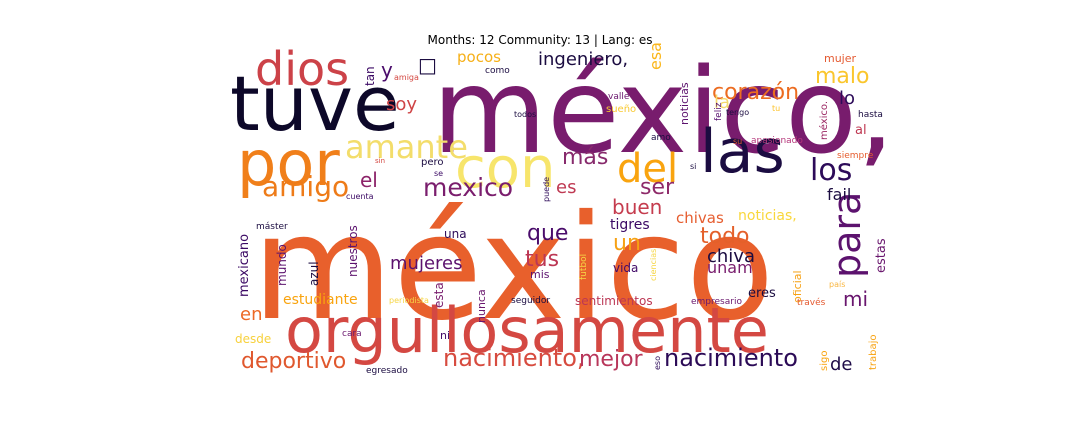  Describe the element at coordinates (352, 334) in the screenshot. I see `word-cloud-word: cara` at that location.